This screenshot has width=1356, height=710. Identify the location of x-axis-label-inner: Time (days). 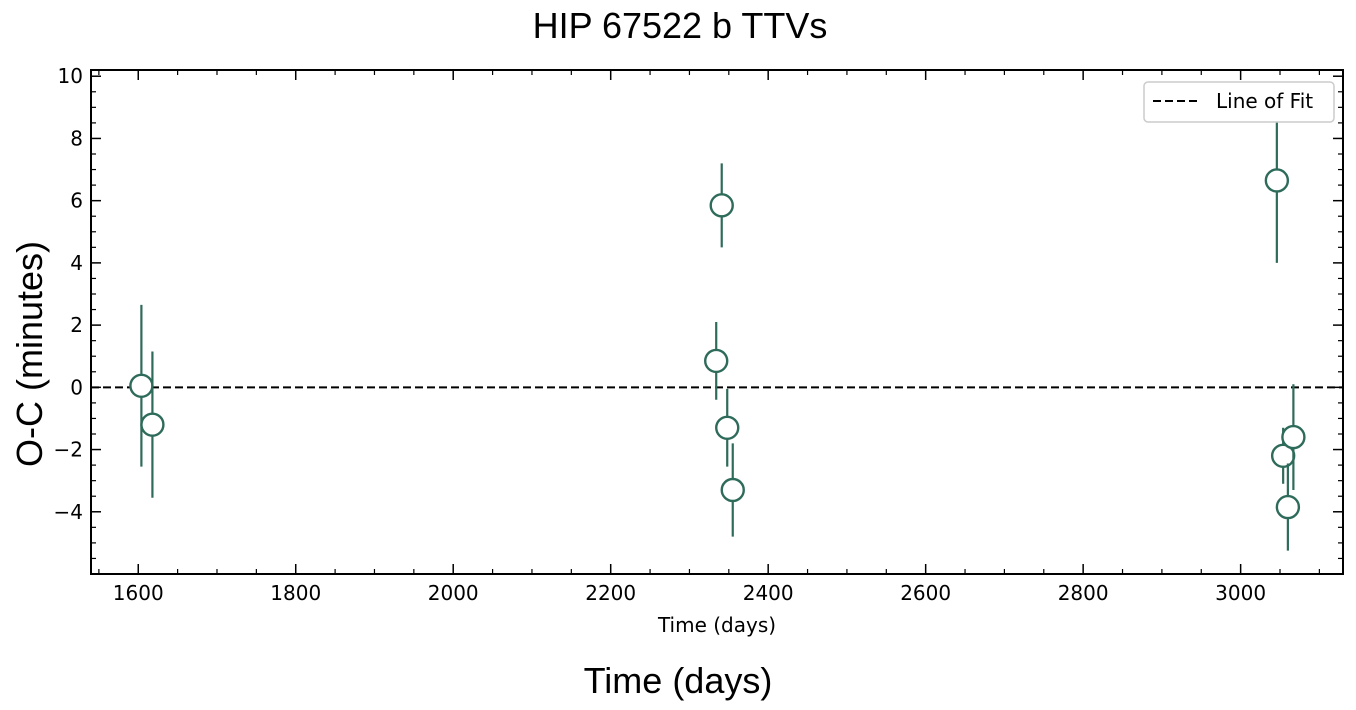
(716, 625).